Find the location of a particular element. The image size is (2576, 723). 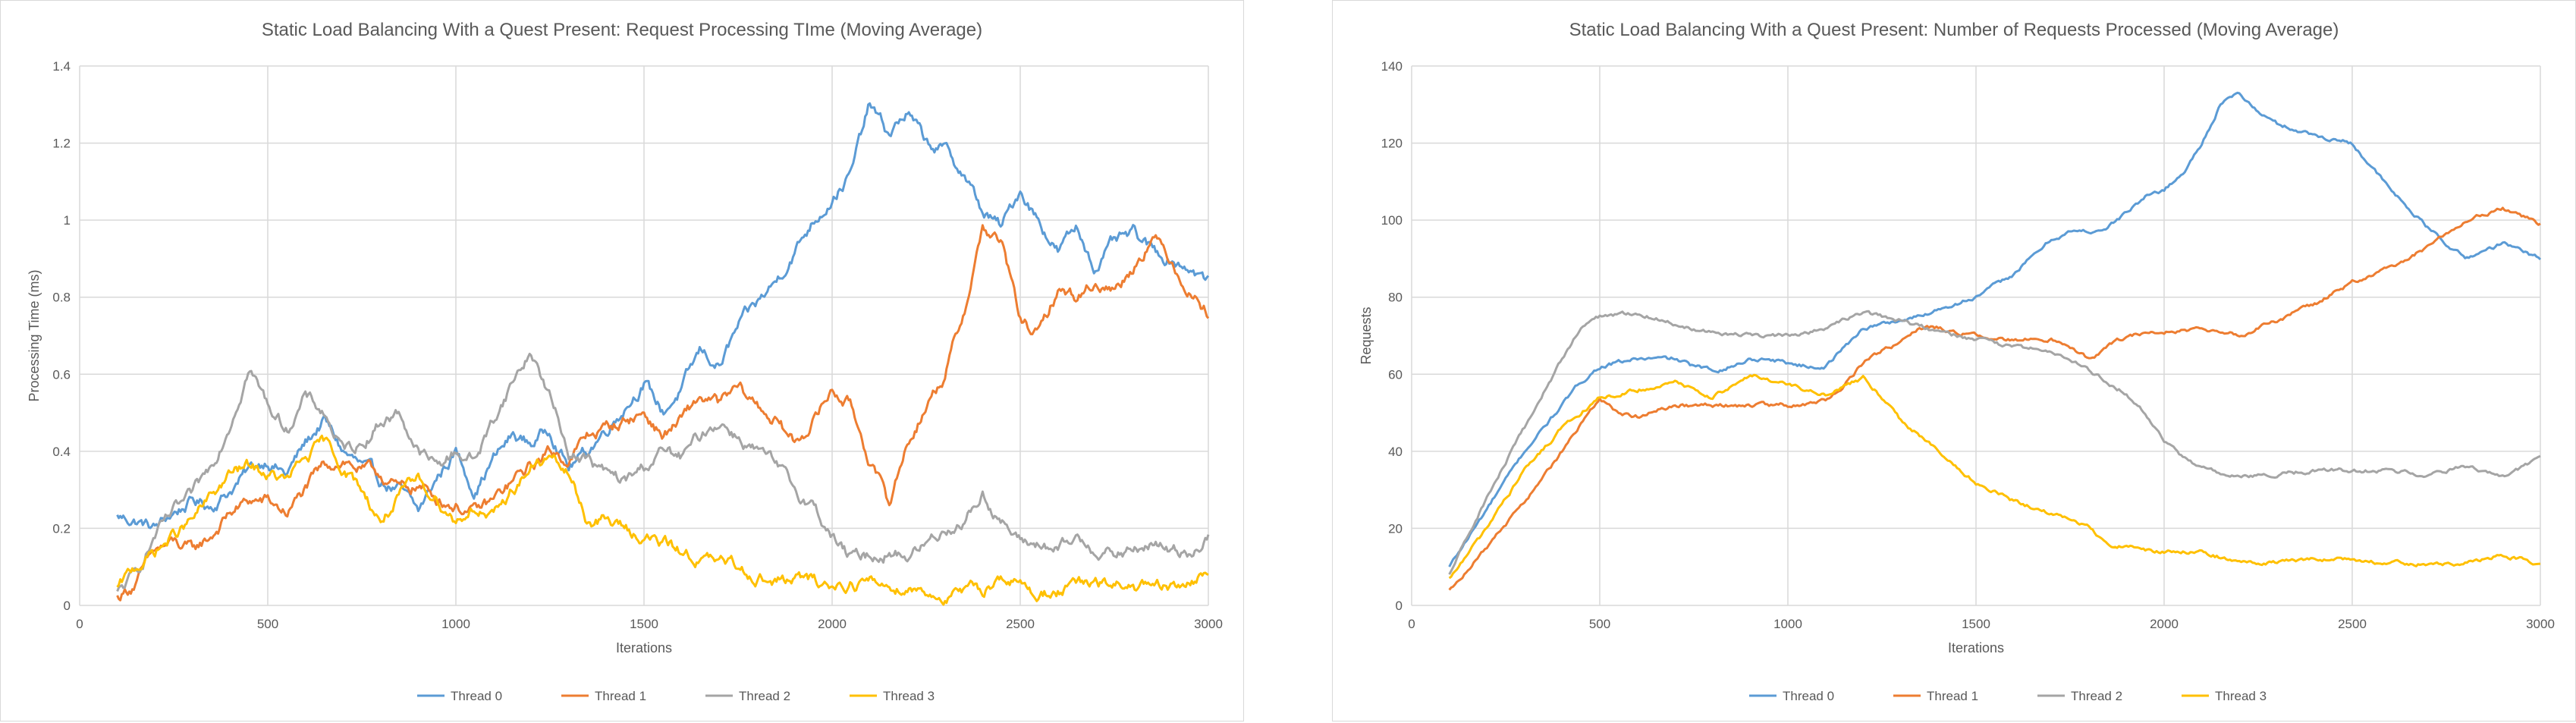

y-tick-label: 60 is located at coordinates (1395, 374).